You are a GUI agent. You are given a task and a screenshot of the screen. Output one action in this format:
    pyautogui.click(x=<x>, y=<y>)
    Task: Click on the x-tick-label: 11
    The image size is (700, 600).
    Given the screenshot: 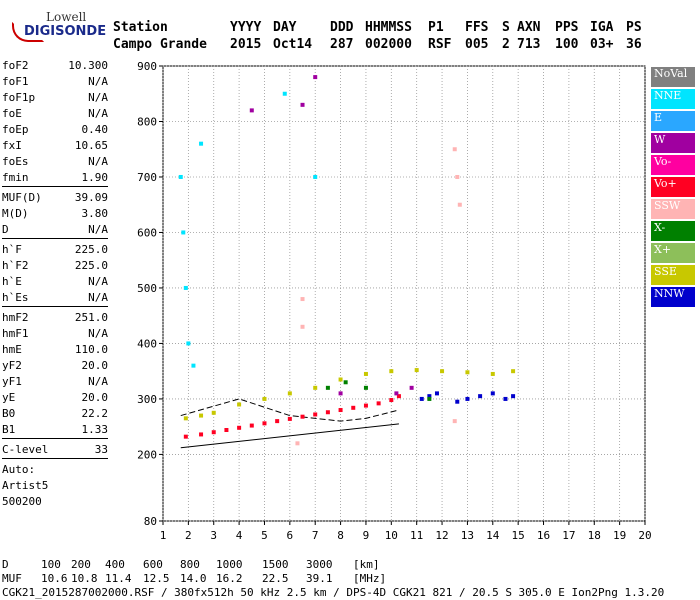 What is the action you would take?
    pyautogui.click(x=416, y=535)
    